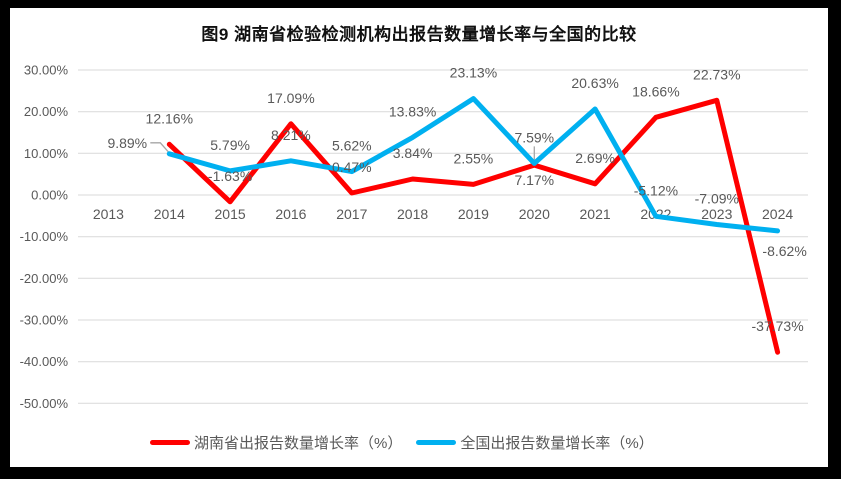 The width and height of the screenshot is (841, 479). Describe the element at coordinates (594, 83) in the screenshot. I see `data-label-national: 20.63%` at that location.